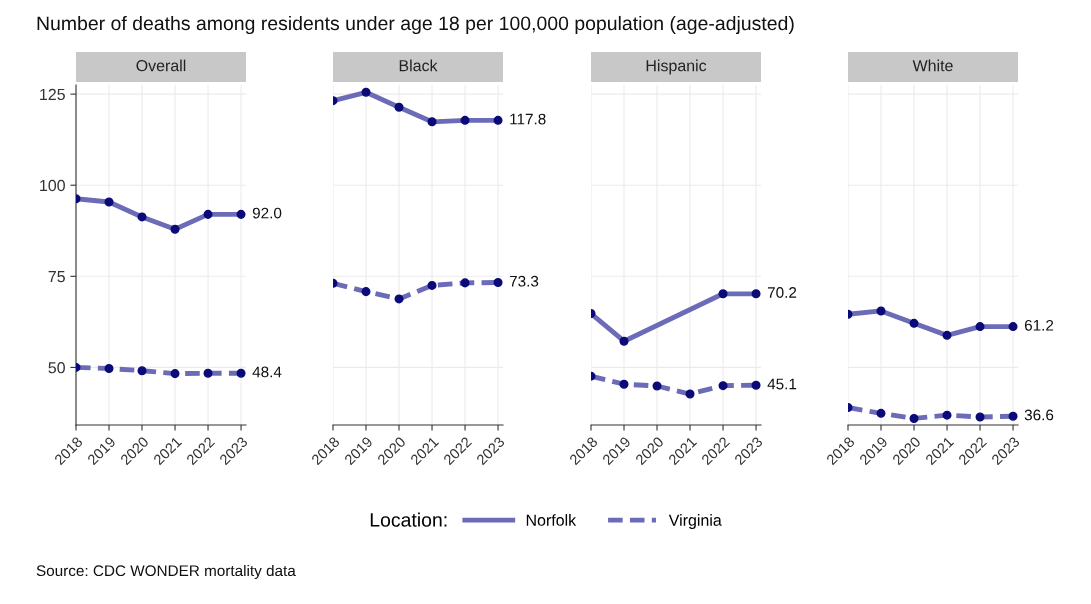  What do you see at coordinates (56, 277) in the screenshot?
I see `y-tick-label: 75` at bounding box center [56, 277].